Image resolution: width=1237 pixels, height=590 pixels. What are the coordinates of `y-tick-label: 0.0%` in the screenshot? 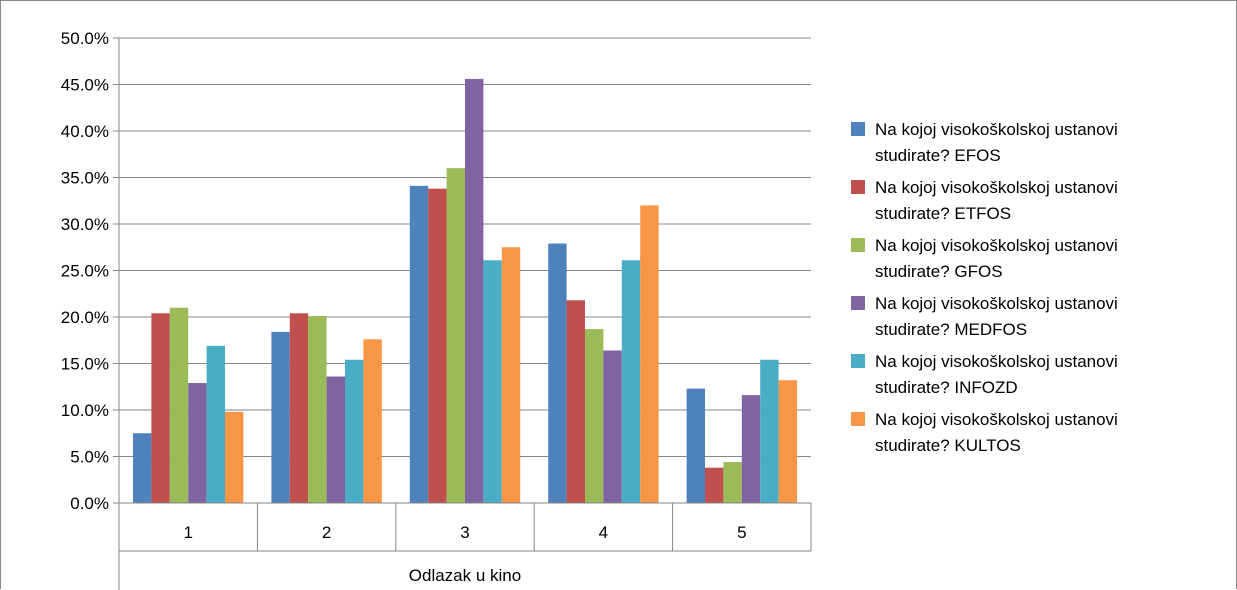 It's located at (89, 503).